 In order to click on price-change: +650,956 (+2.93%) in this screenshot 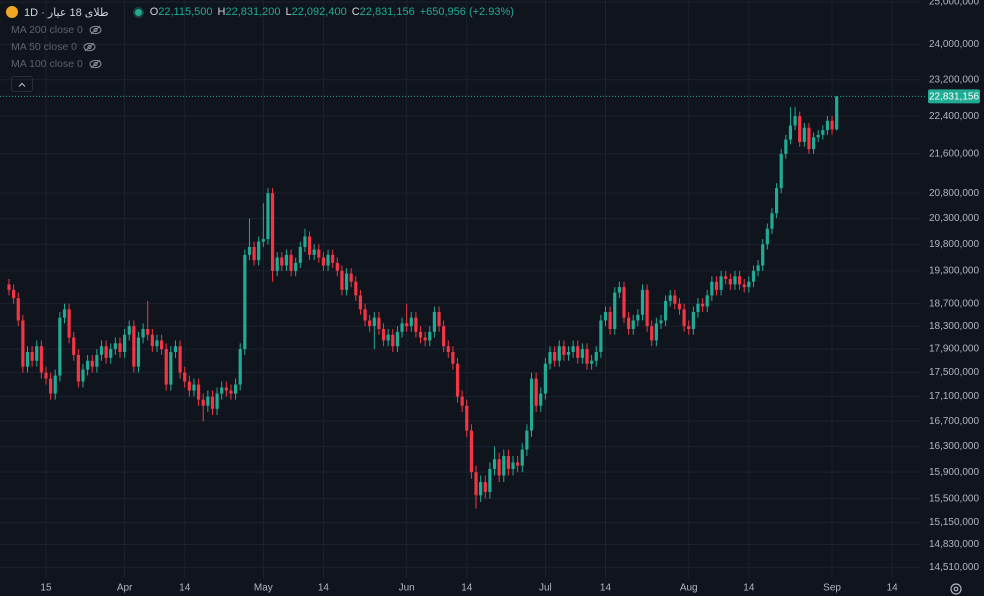, I will do `click(466, 12)`.